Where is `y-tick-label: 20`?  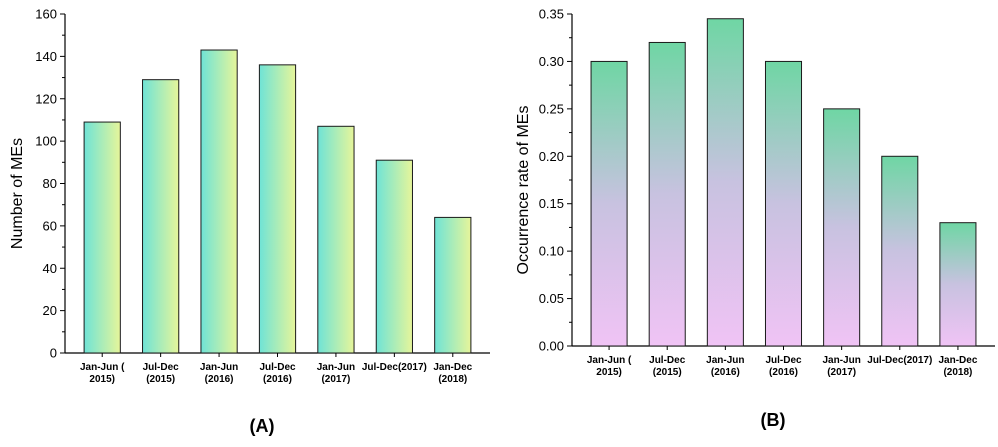 y-tick-label: 20 is located at coordinates (50, 310).